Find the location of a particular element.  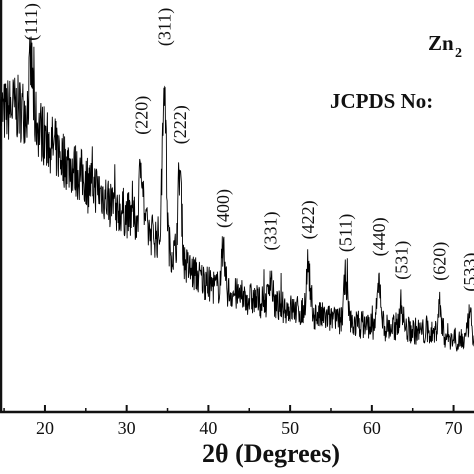

x-tick-label: 60 is located at coordinates (372, 428).